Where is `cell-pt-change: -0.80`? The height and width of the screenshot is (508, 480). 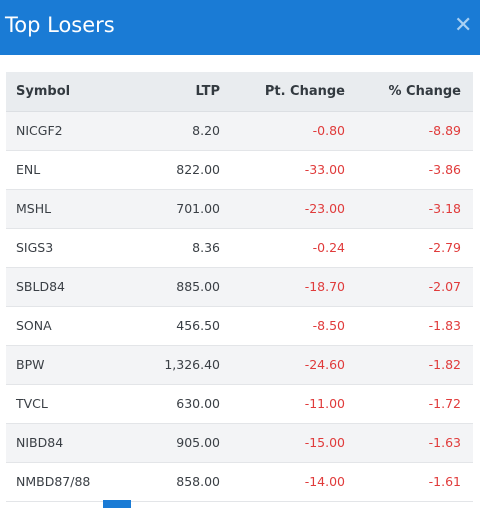 cell-pt-change: -0.80 is located at coordinates (328, 130).